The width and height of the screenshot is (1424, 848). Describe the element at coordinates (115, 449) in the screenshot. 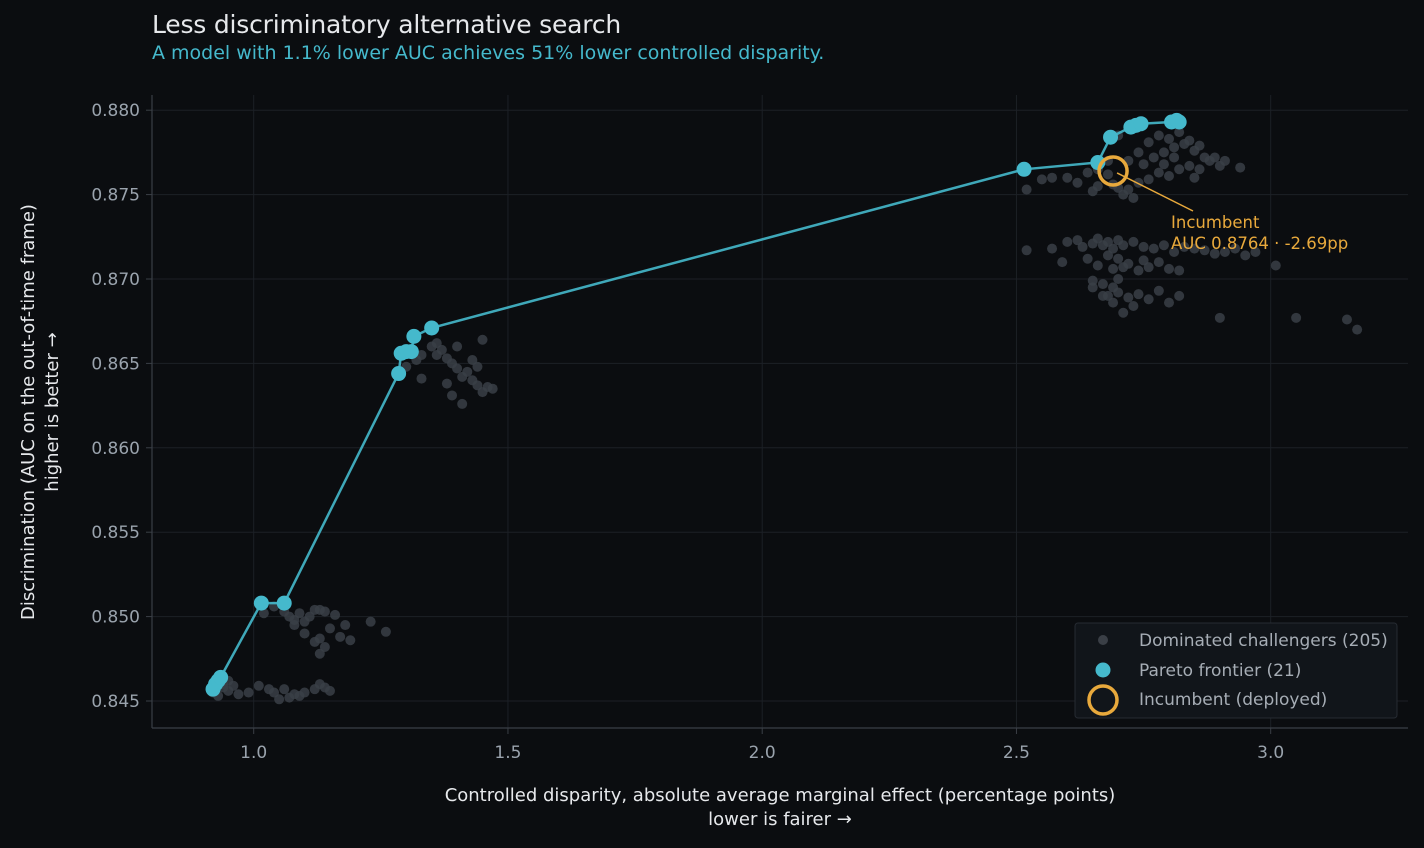

I see `y-tick-label: 0.860` at that location.